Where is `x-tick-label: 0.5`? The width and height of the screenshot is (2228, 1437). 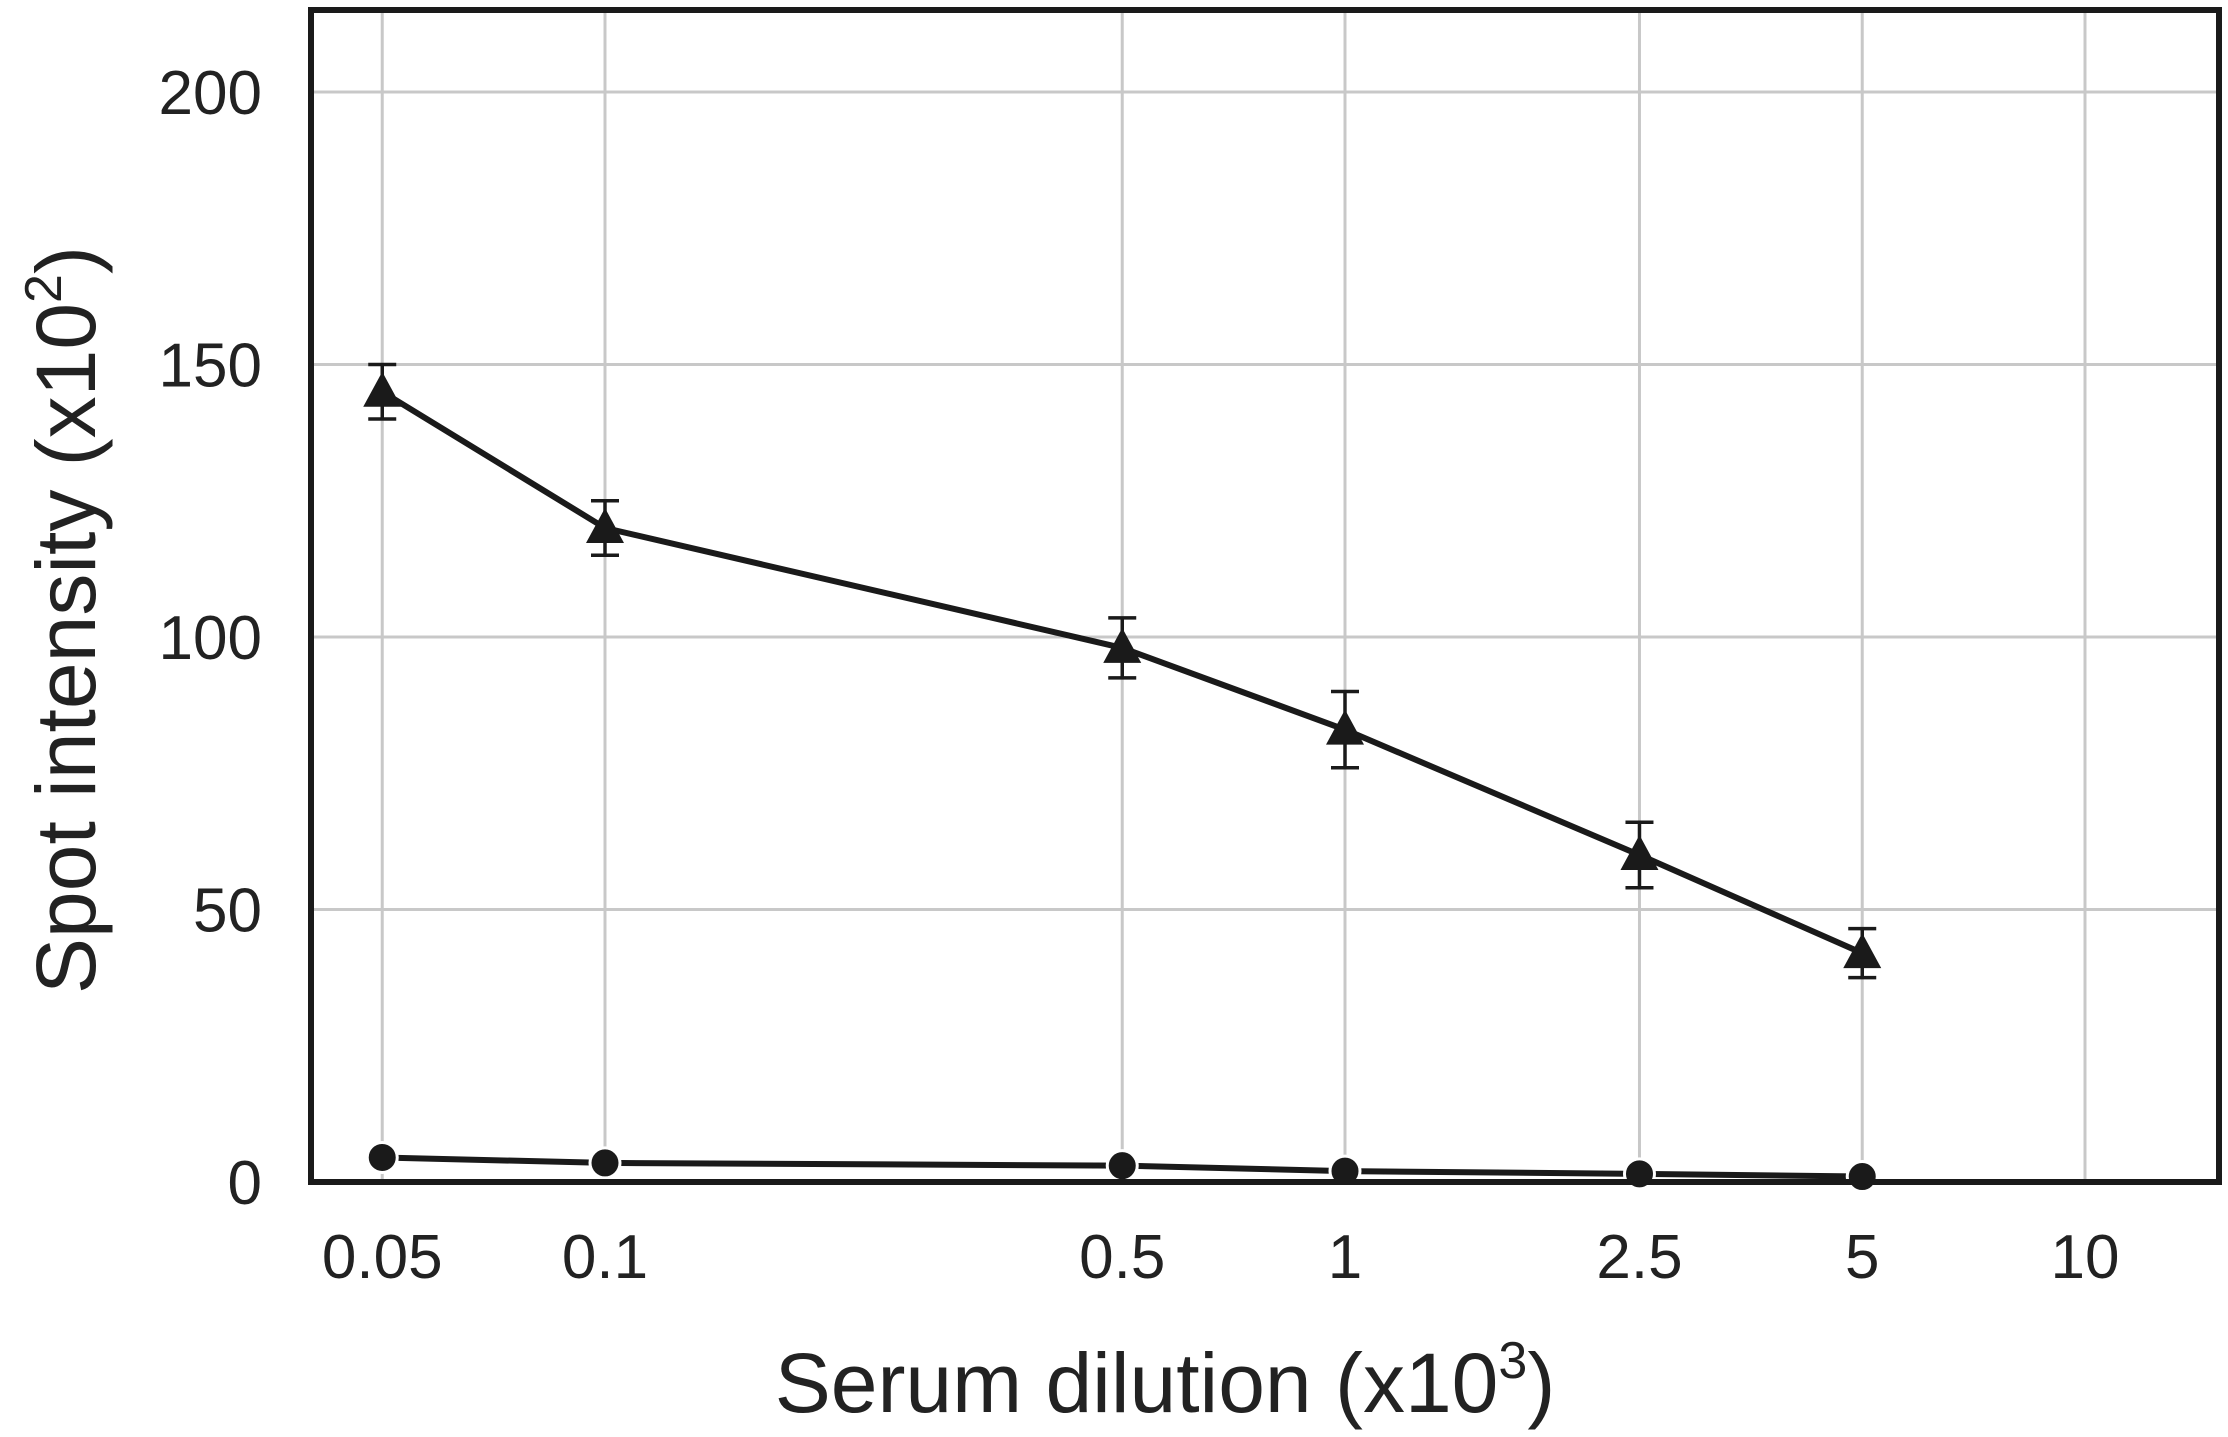
x-tick-label: 0.5 is located at coordinates (1122, 1257).